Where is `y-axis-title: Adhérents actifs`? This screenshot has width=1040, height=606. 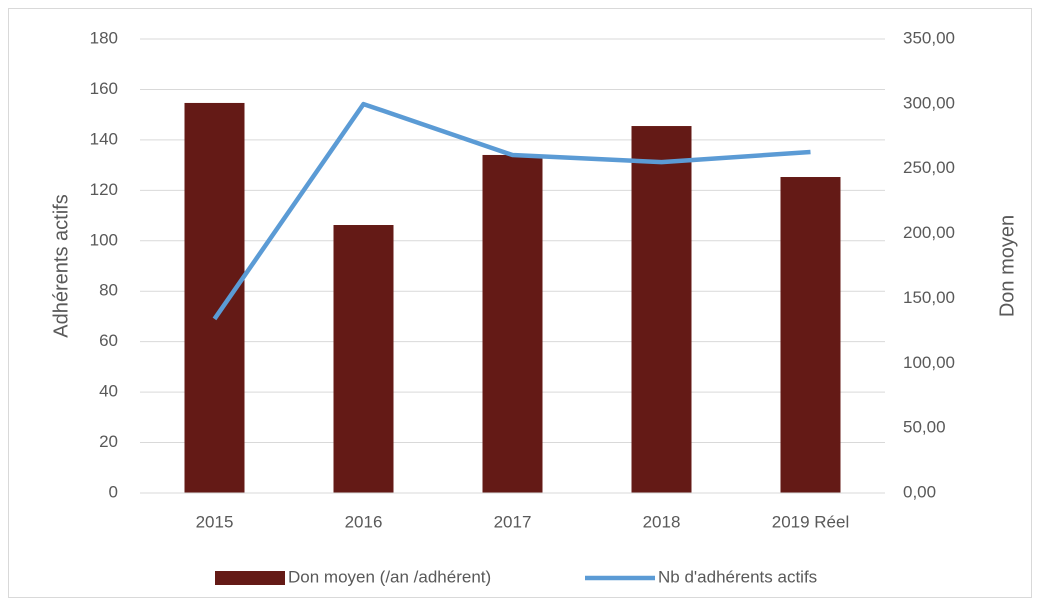 y-axis-title: Adhérents actifs is located at coordinates (61, 265).